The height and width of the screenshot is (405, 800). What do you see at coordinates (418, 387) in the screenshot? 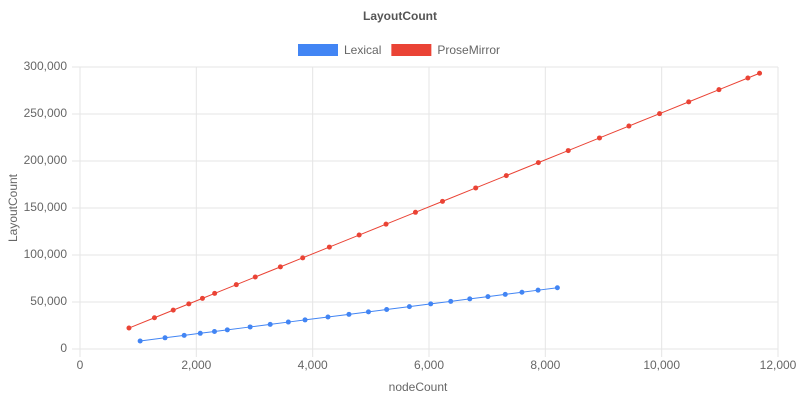
I see `x-axis-label: nodeCount` at bounding box center [418, 387].